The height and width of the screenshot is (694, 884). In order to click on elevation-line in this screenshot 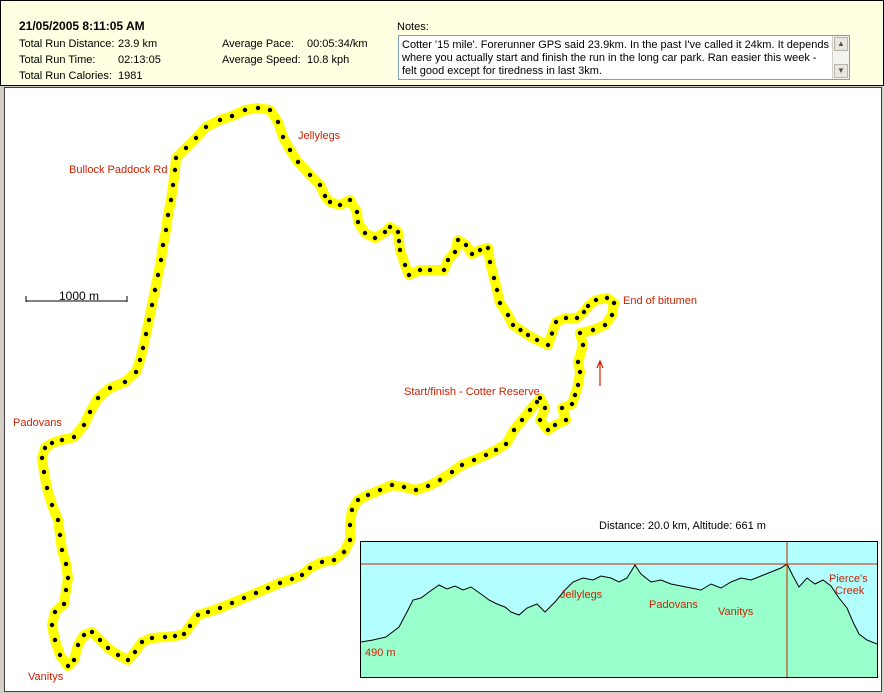, I will do `click(619, 604)`.